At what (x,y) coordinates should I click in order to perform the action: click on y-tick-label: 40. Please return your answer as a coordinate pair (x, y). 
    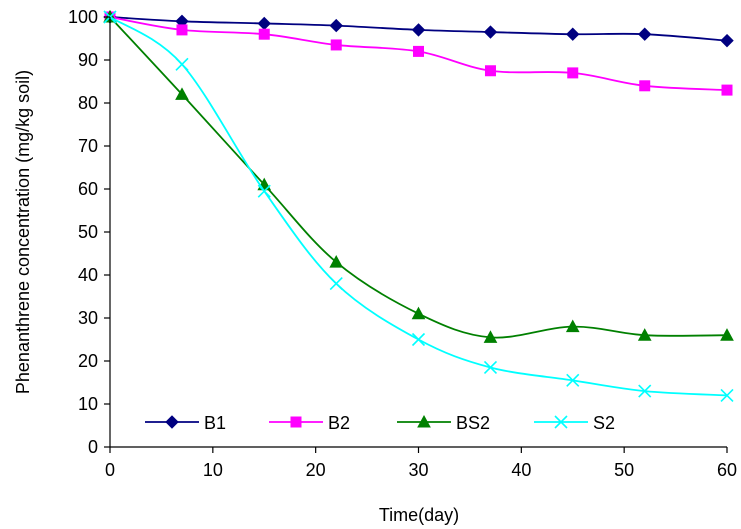
    Looking at the image, I should click on (88, 275).